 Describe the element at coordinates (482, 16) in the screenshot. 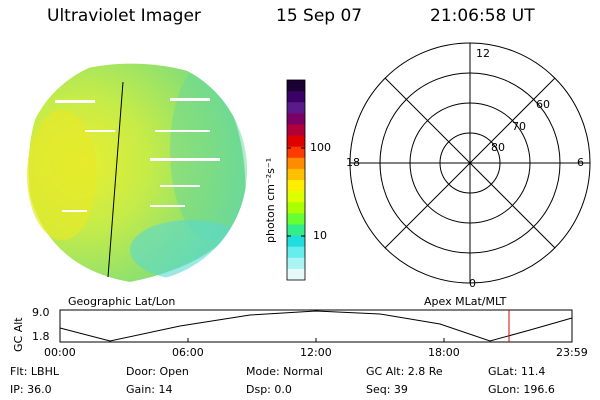

I see `time-label: 21:06:58 UT` at that location.